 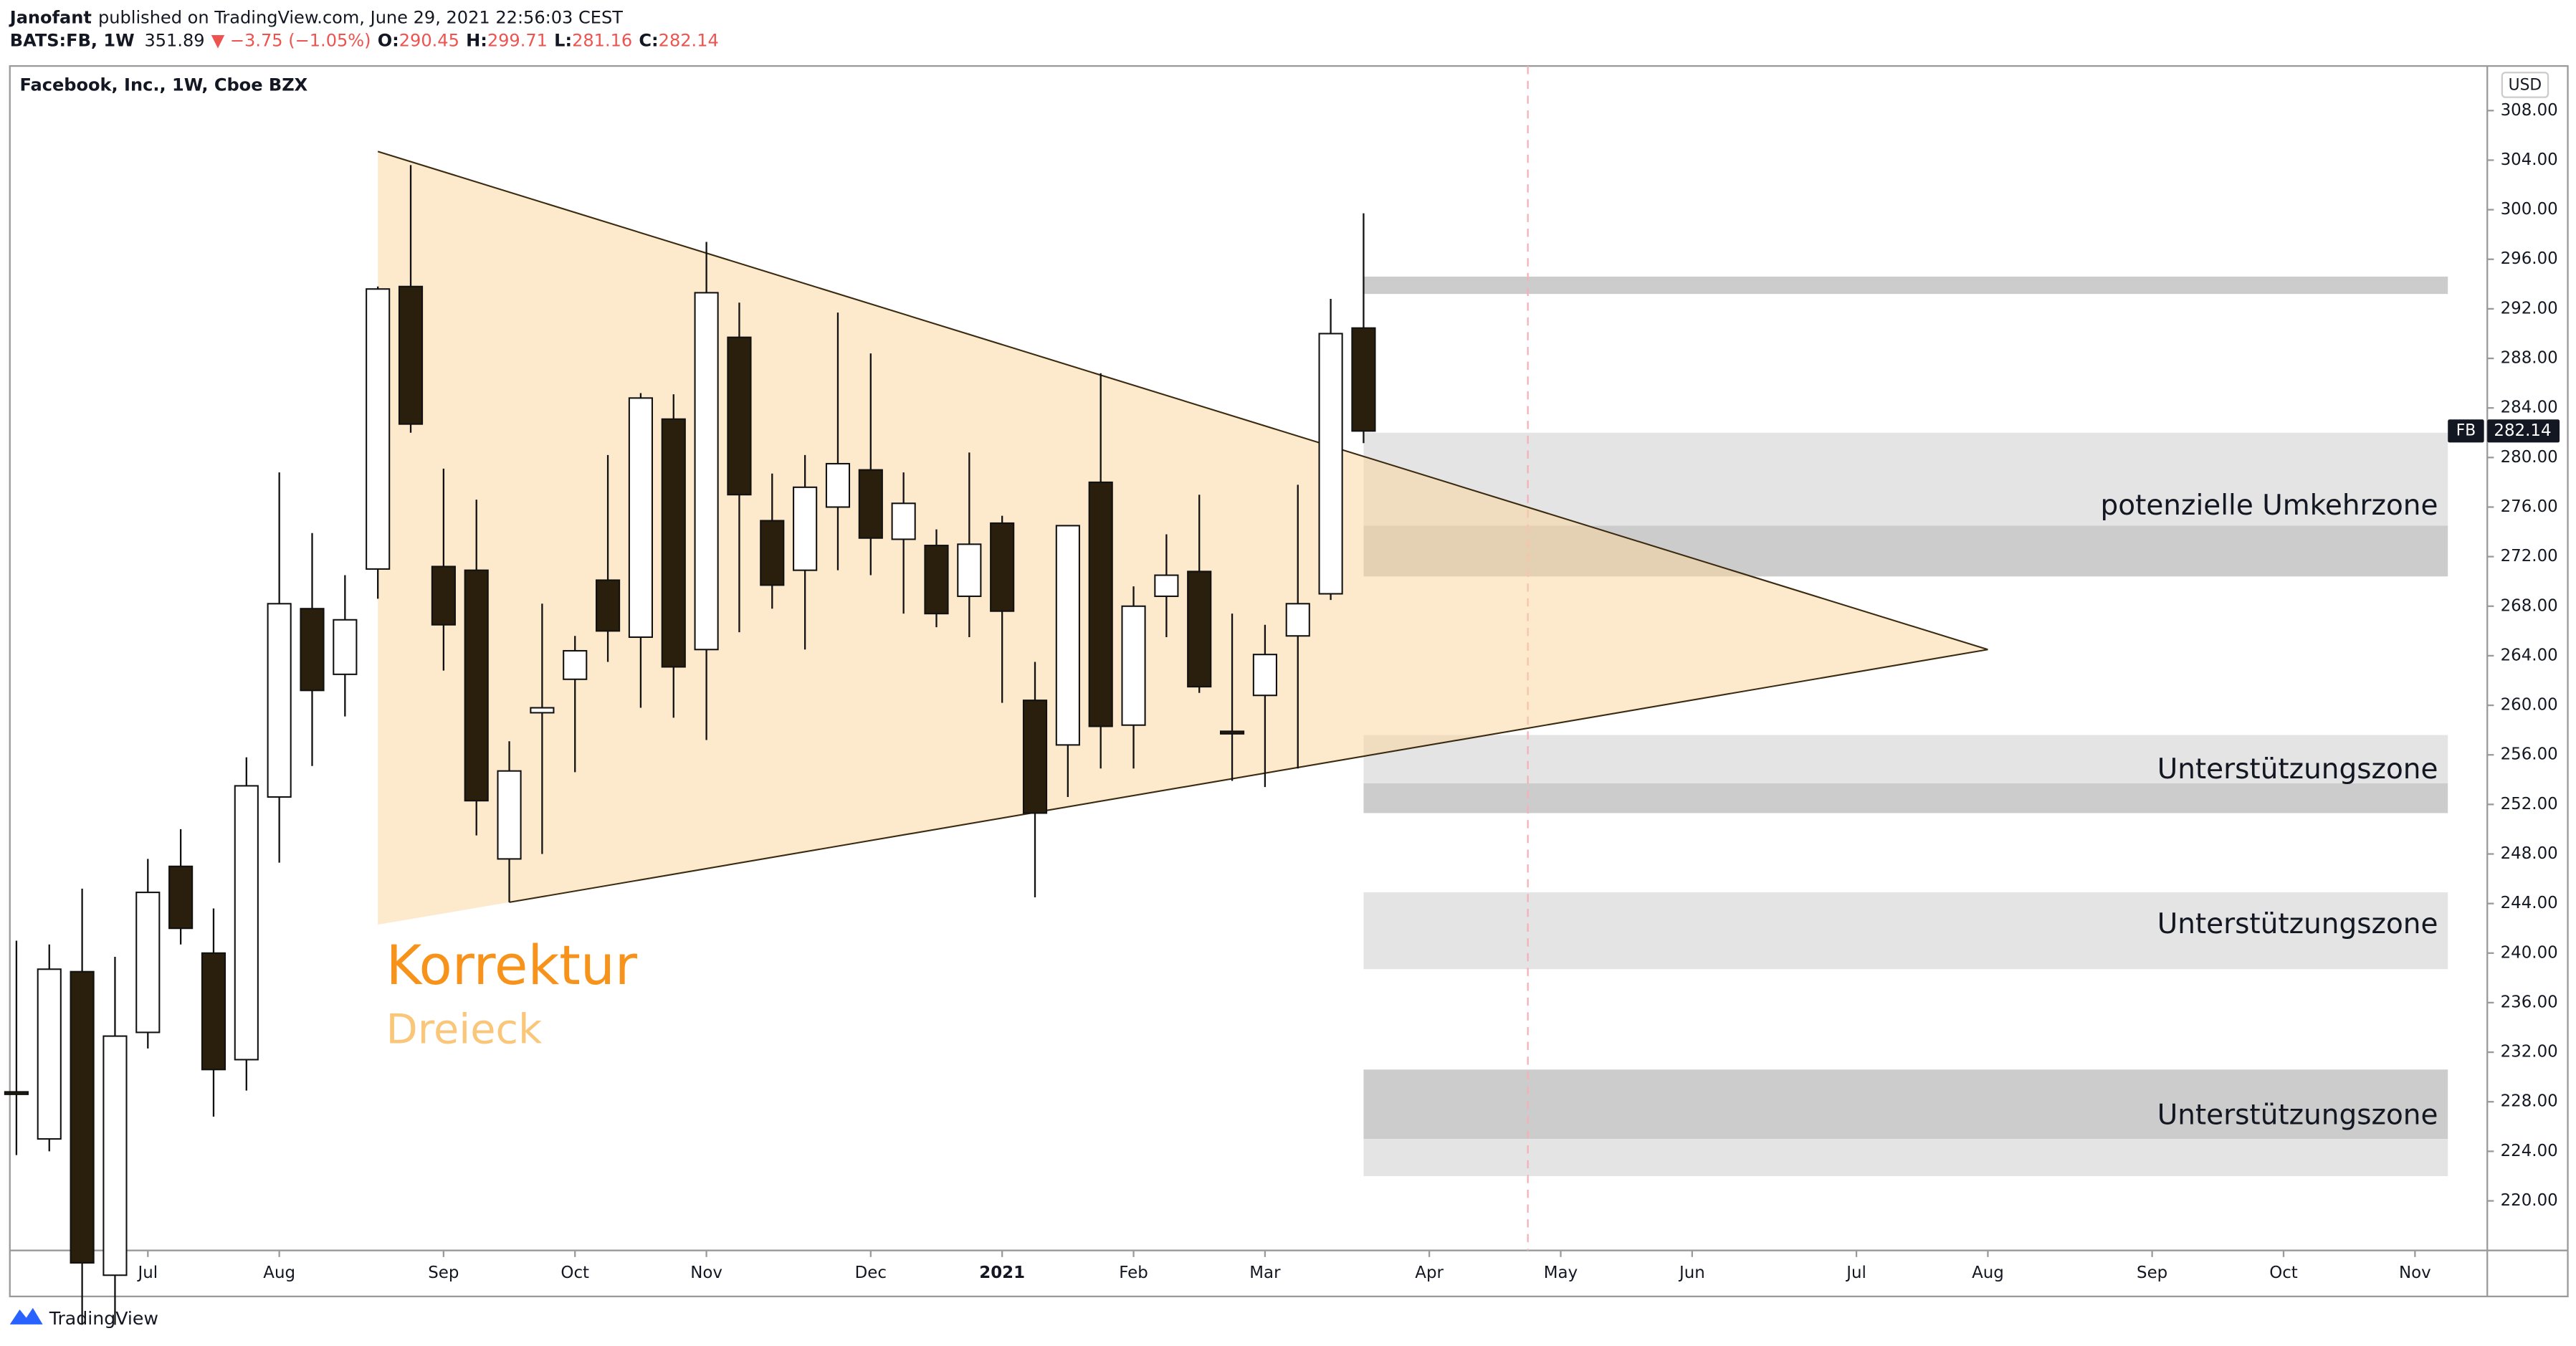 I want to click on ohlc-label: H:, so click(x=476, y=41).